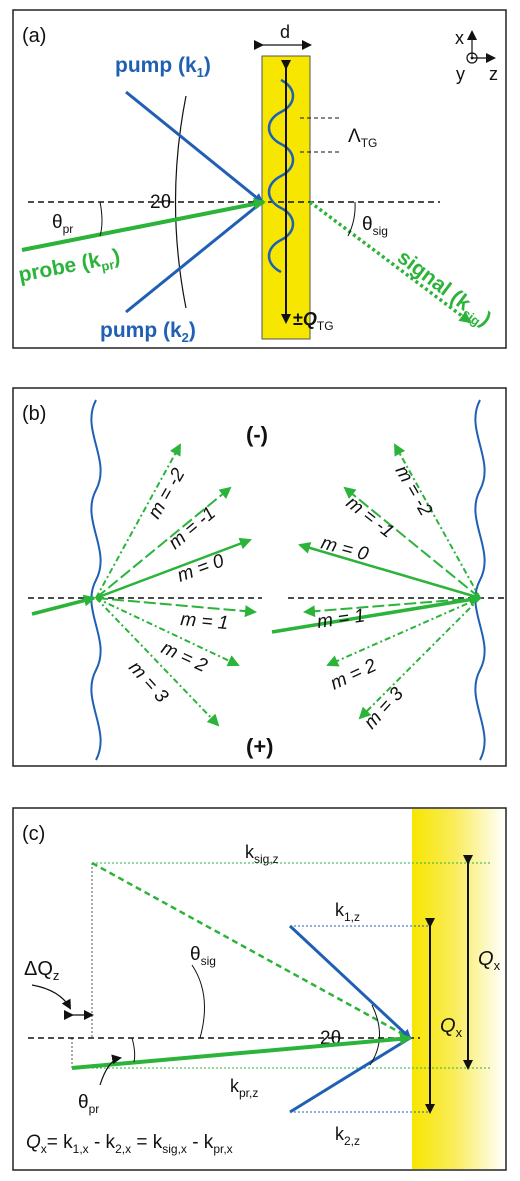  I want to click on pump-1-label: pump (k1), so click(163, 67).